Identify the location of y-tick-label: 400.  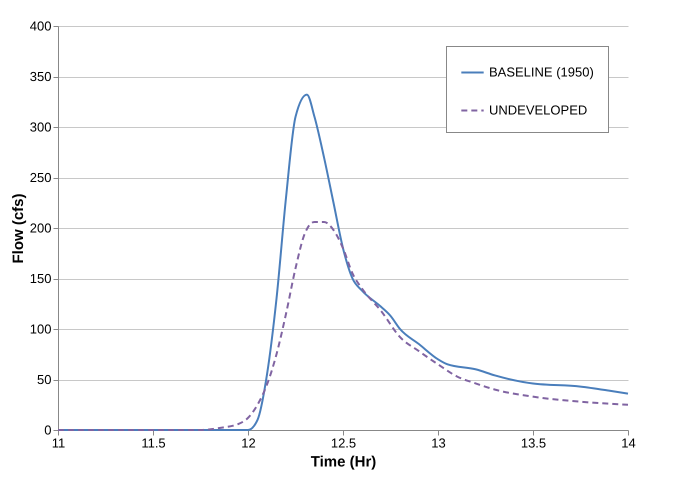
(41, 26).